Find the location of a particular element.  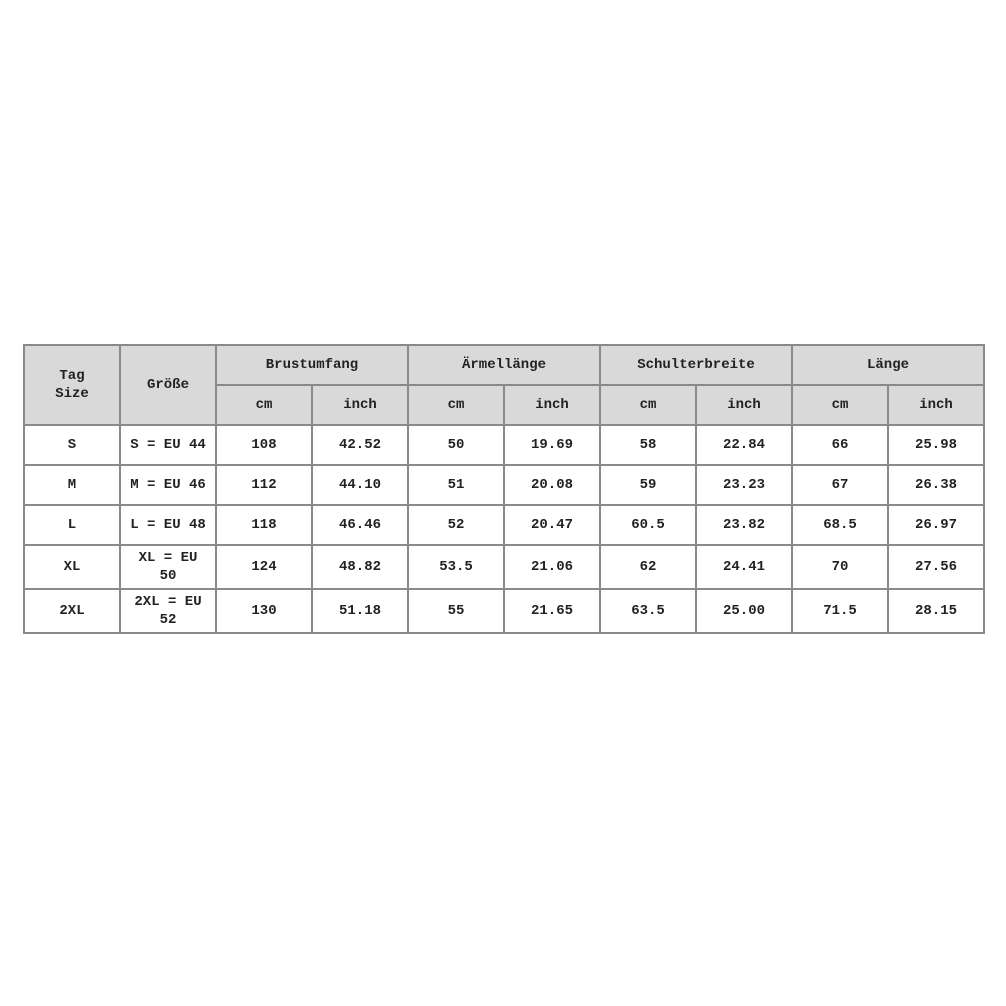

value-cell: 71.5 is located at coordinates (840, 611).